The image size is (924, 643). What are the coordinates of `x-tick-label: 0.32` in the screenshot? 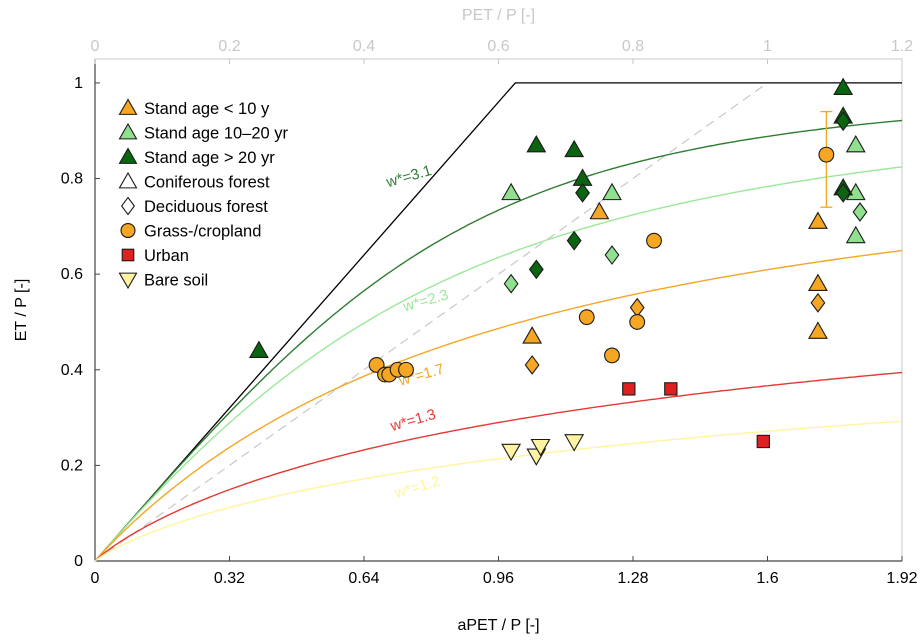 It's located at (229, 578).